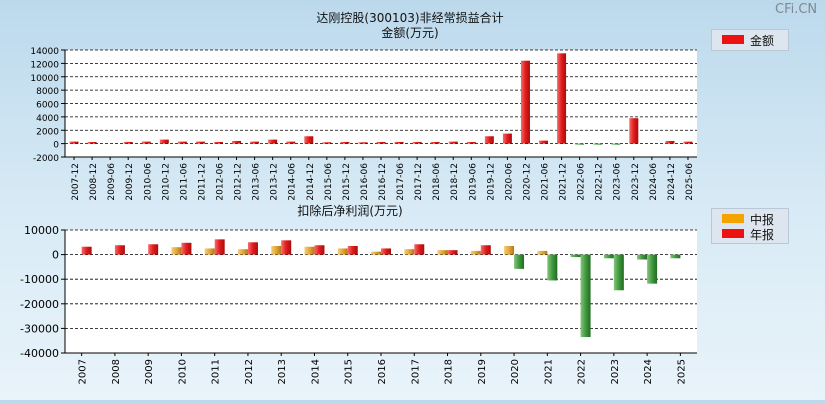 Image resolution: width=825 pixels, height=404 pixels. Describe the element at coordinates (164, 141) in the screenshot. I see `bar-nonrecurring-金额-2010-12` at that location.